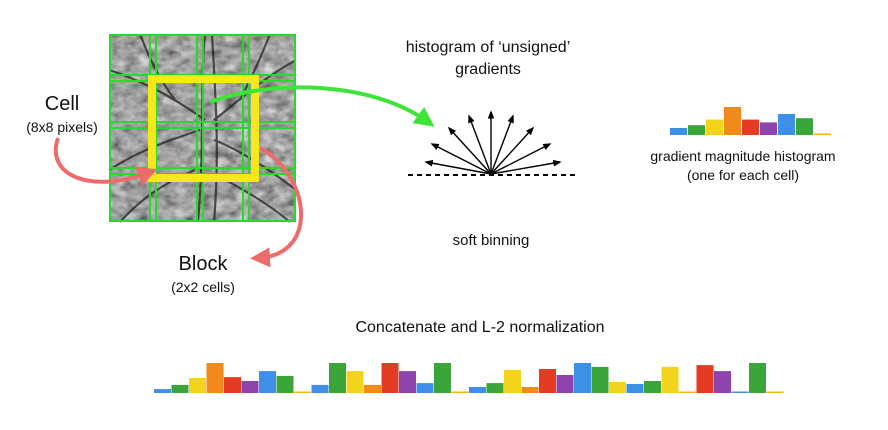 The image size is (888, 430). What do you see at coordinates (204, 264) in the screenshot?
I see `block-label: Block` at bounding box center [204, 264].